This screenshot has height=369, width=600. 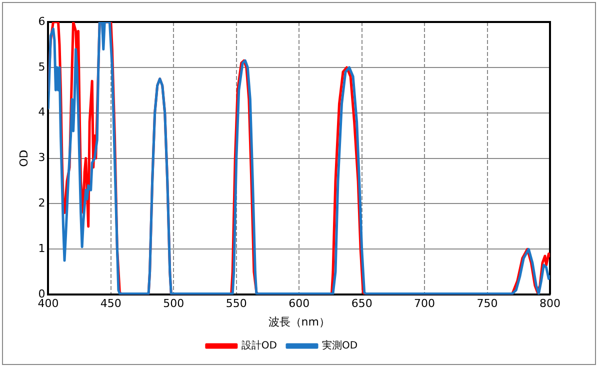 I want to click on y-tick-label: 6, so click(x=42, y=21).